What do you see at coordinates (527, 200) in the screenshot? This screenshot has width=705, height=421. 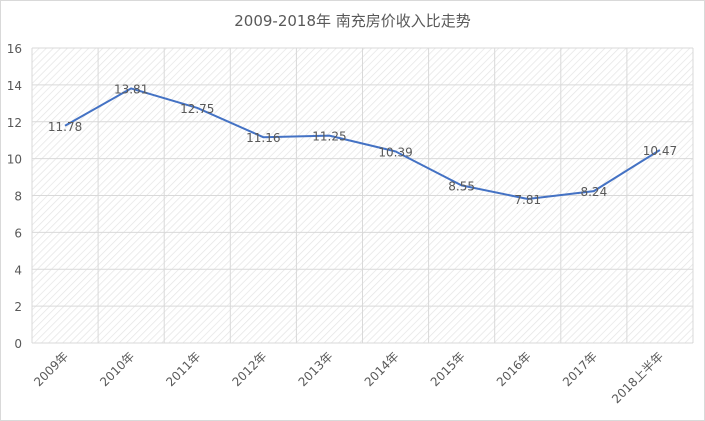 I see `data-label: 7.81` at bounding box center [527, 200].